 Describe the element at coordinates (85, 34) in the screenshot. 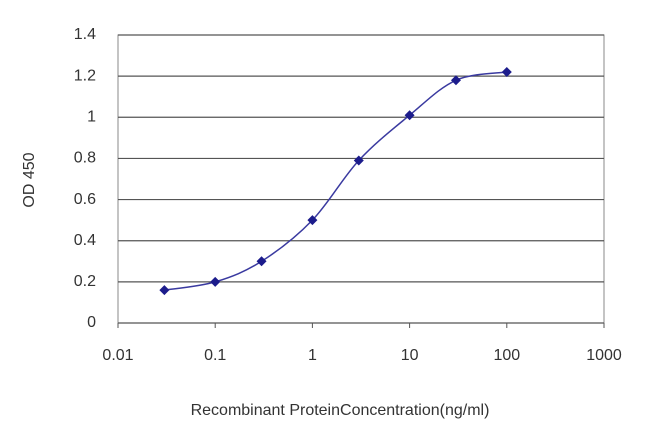

I see `y-tick-label: 1.4` at that location.